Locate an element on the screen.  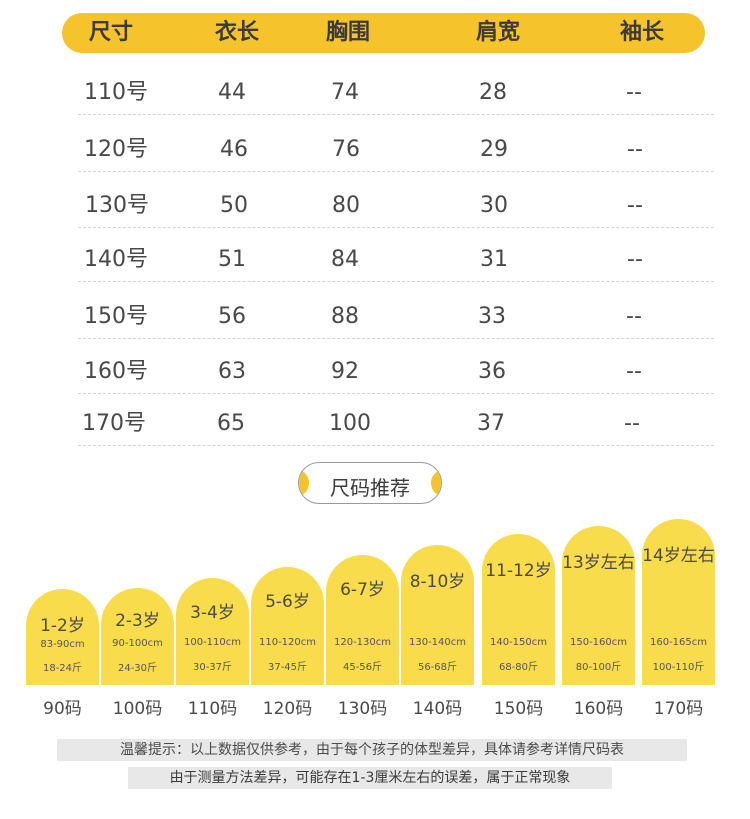
height-range: 83-90cm is located at coordinates (62, 644).